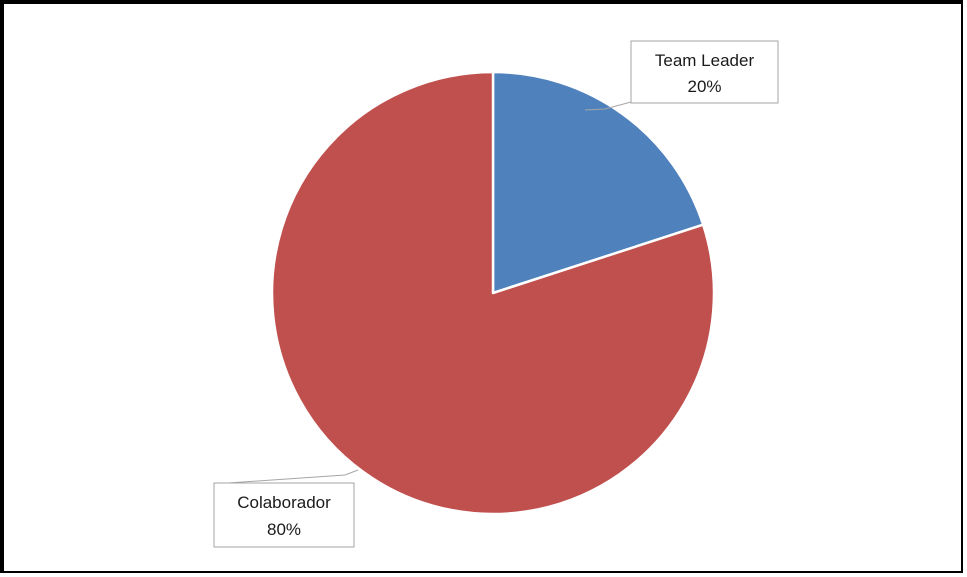 The height and width of the screenshot is (577, 967). What do you see at coordinates (608, 106) in the screenshot?
I see `leader-line-team-leader` at bounding box center [608, 106].